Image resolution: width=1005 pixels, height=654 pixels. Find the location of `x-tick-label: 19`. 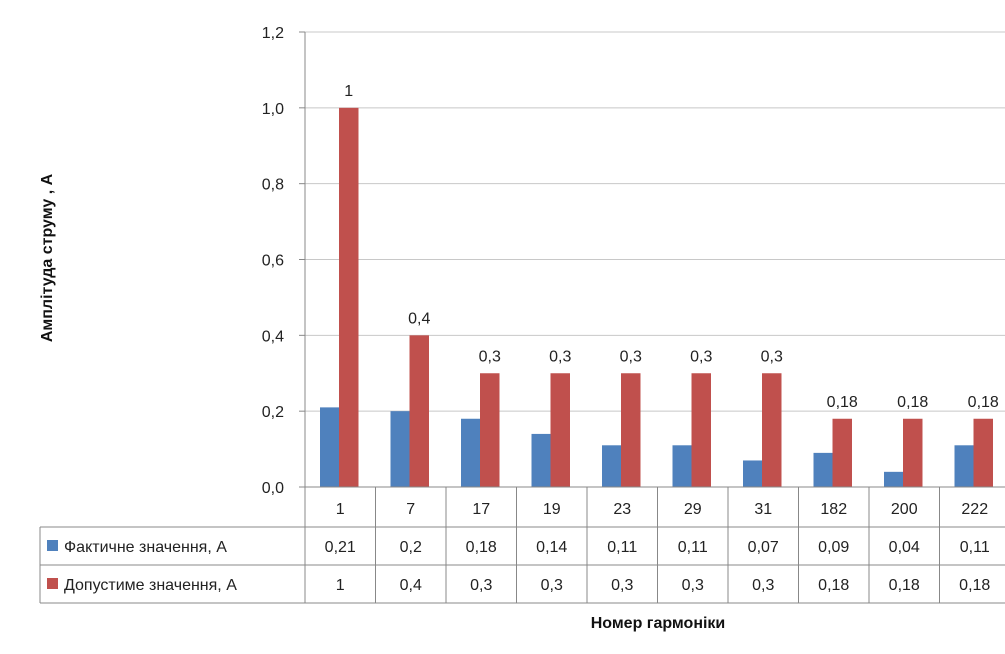

x-tick-label: 19 is located at coordinates (552, 509).